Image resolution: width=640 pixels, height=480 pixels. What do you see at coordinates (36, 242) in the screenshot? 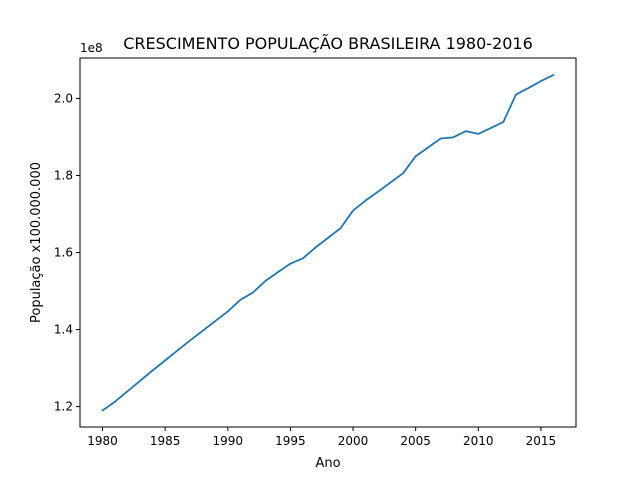
I see `y-axis-label: População x100.000.000` at bounding box center [36, 242].